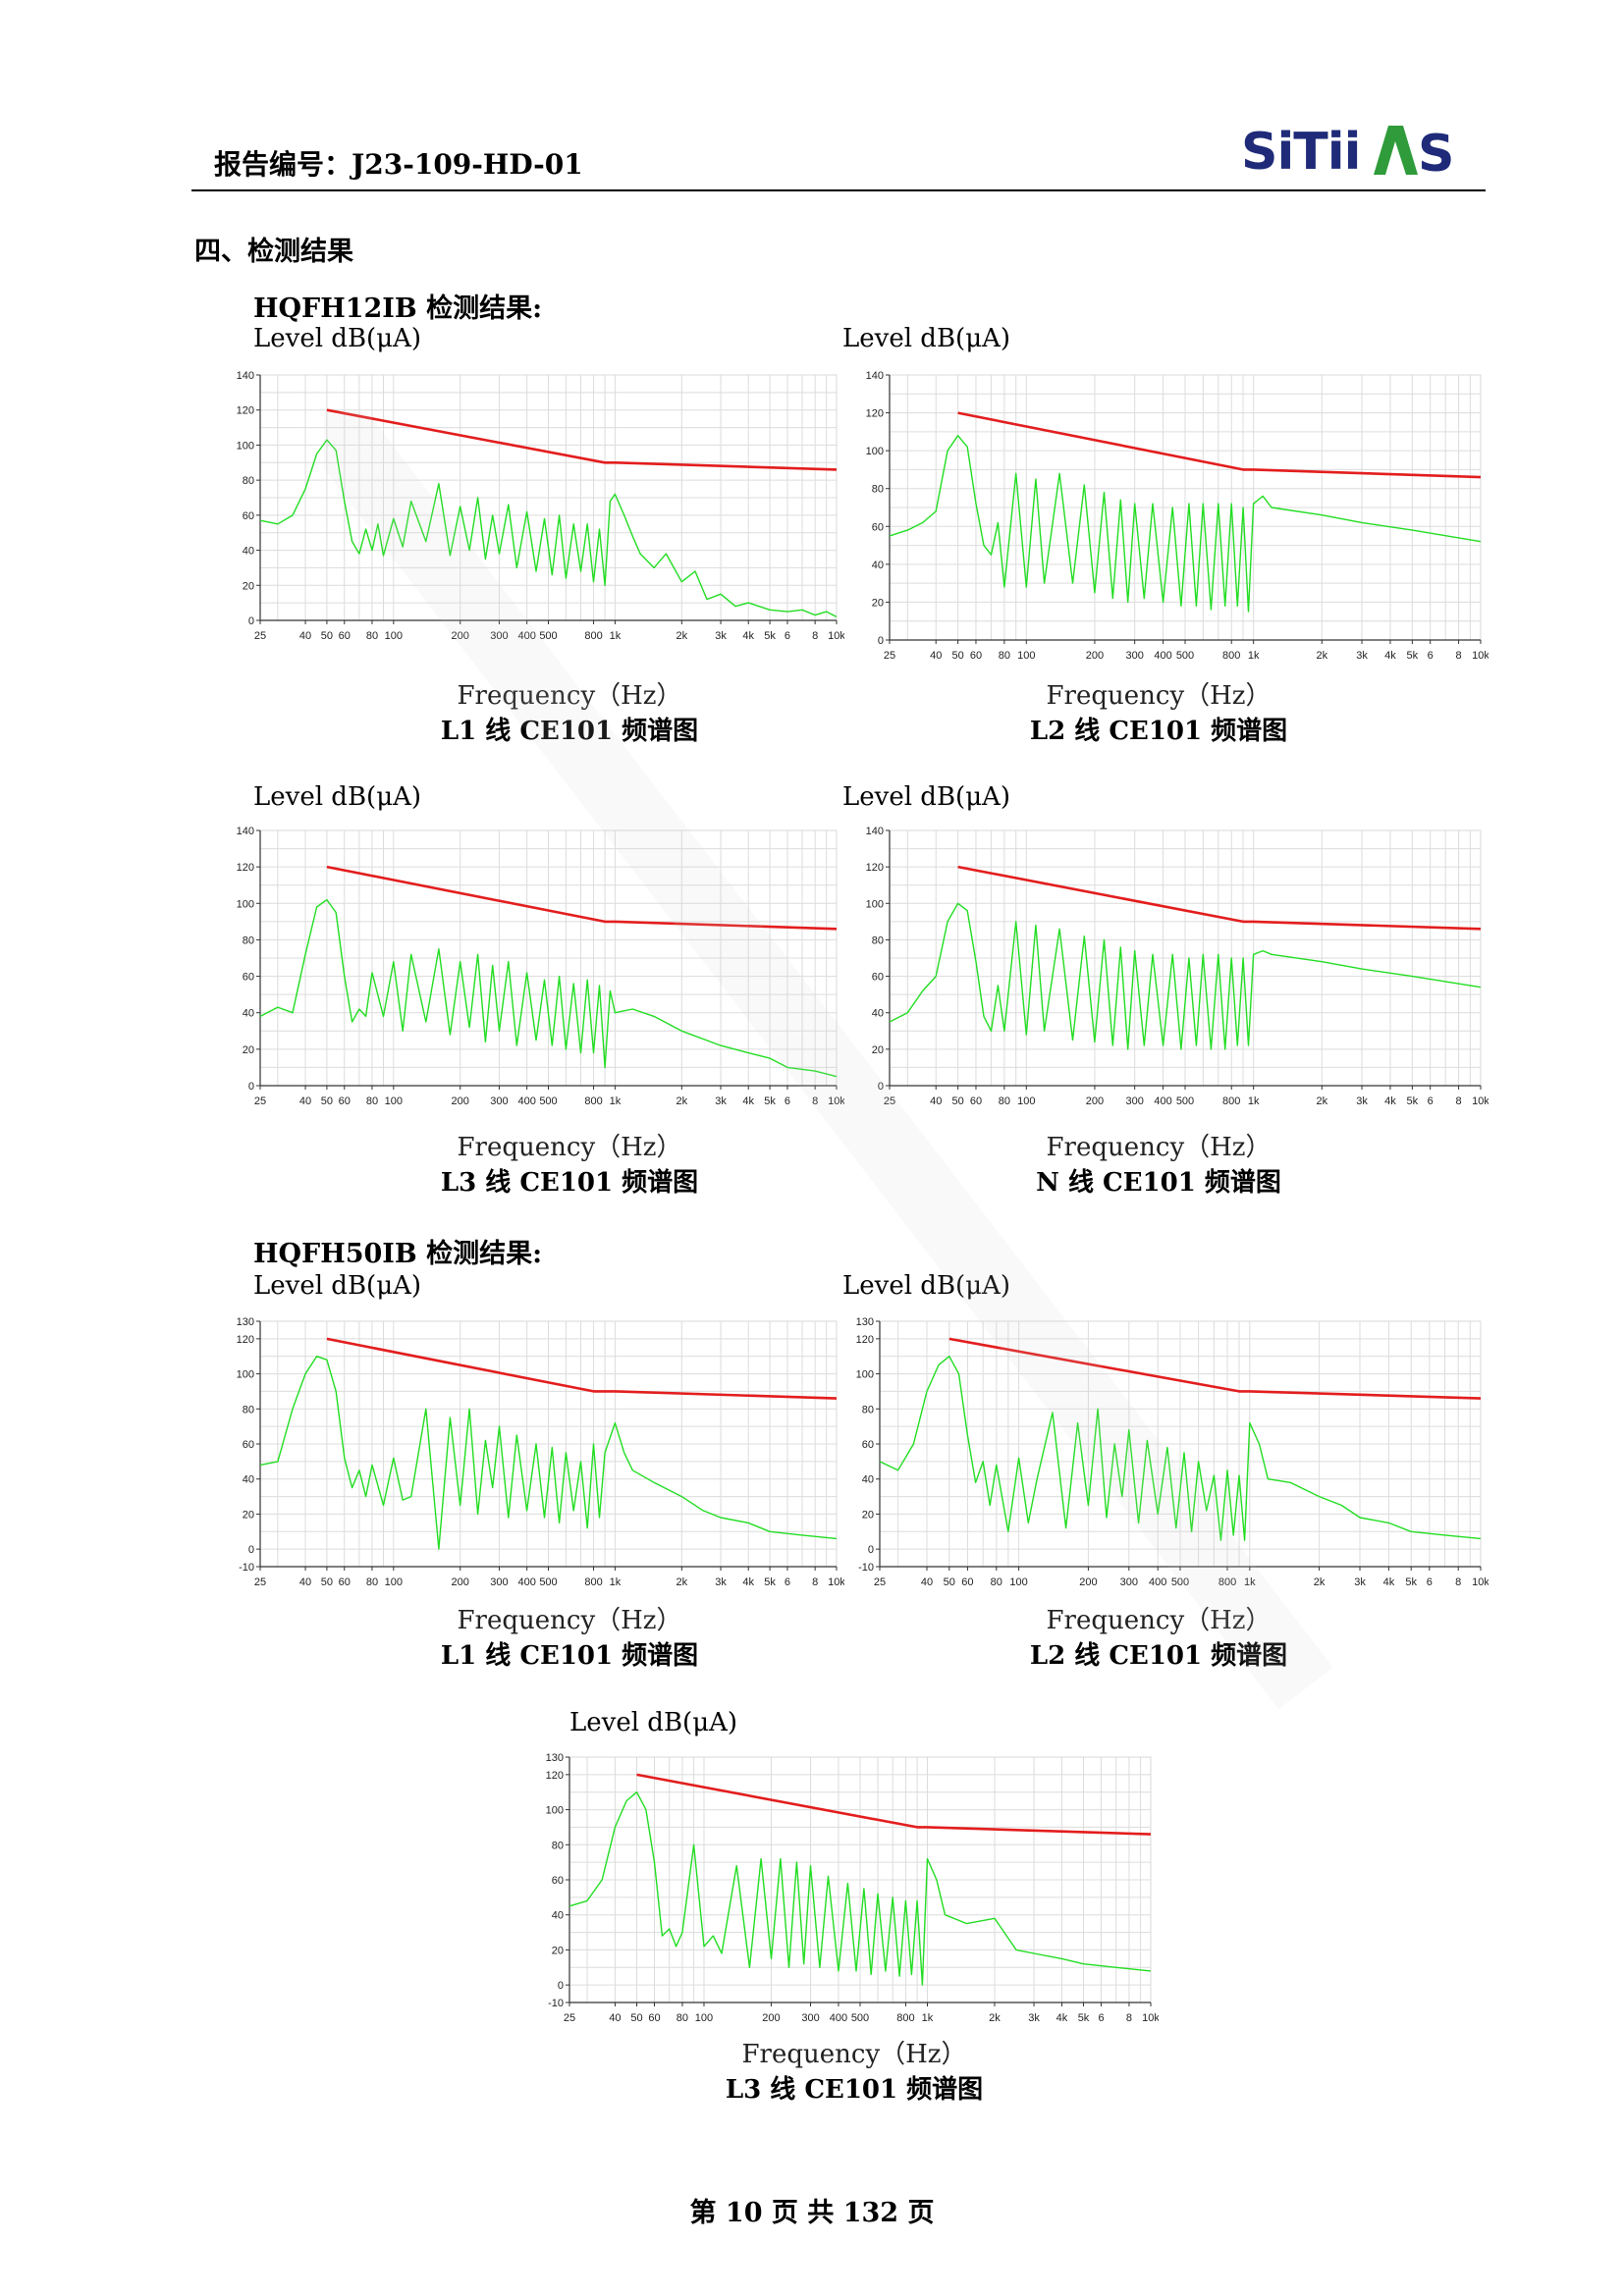 This screenshot has width=1624, height=2296. I want to click on y-tick-label: 120, so click(245, 411).